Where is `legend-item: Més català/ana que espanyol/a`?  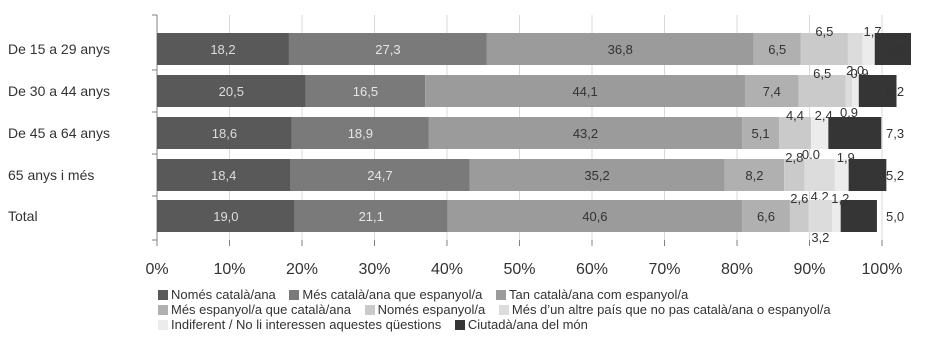
legend-item: Més català/ana que espanyol/a is located at coordinates (385, 294).